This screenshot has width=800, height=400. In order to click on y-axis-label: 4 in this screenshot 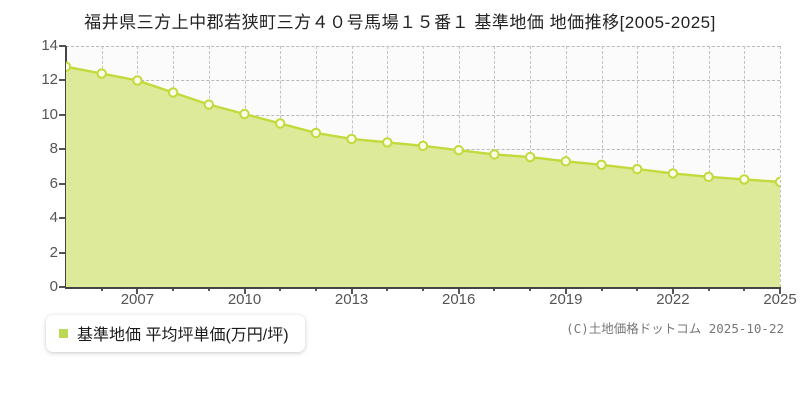, I will do `click(53, 218)`.